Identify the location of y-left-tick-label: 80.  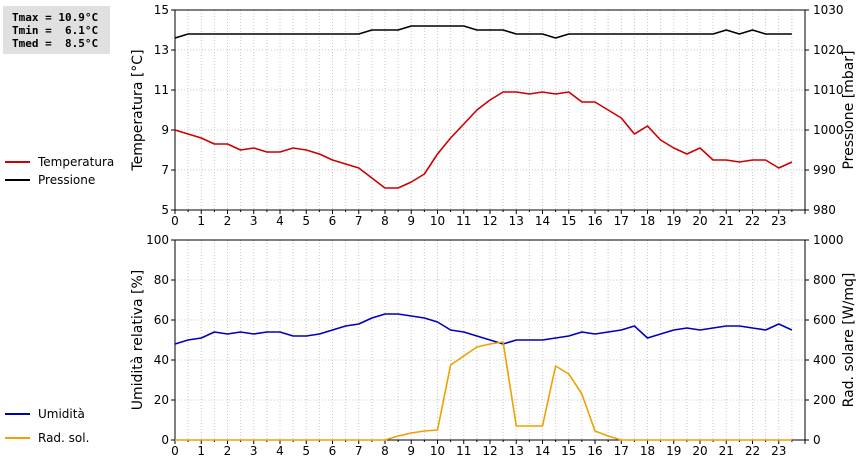
(161, 280).